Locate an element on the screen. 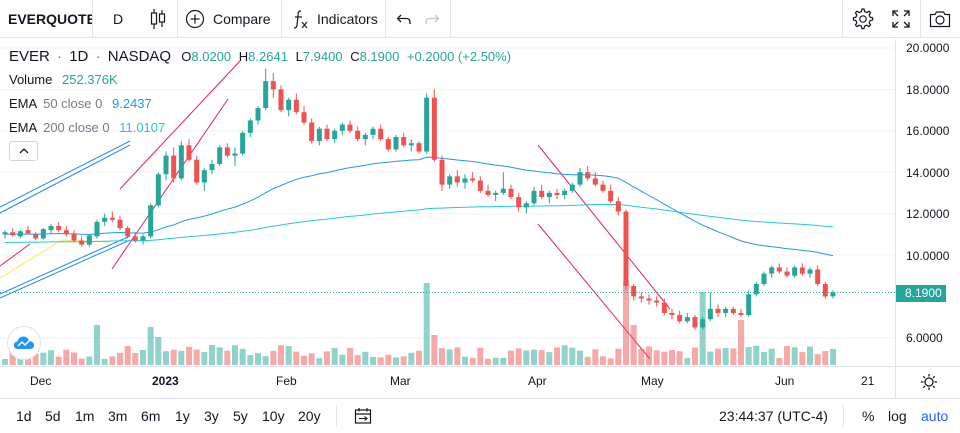 This screenshot has height=433, width=960. trend-line is located at coordinates (65, 265).